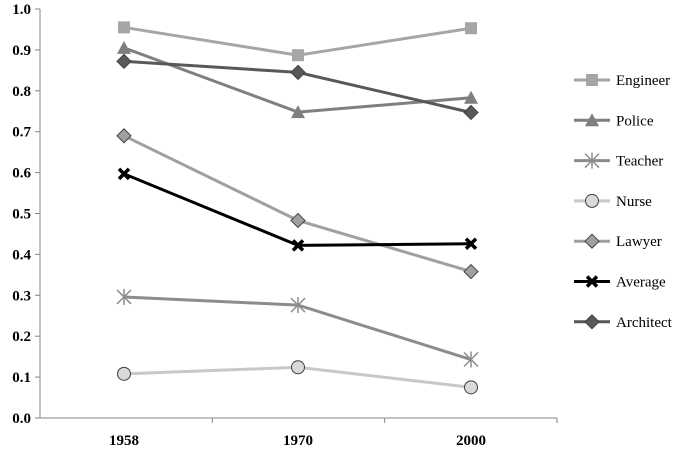  I want to click on y-axis-ticks: 0.0 0.1 0.2 0.3 0.4 0.5 0.6 0.7 0.8 0.9 1.0, so click(26, 214).